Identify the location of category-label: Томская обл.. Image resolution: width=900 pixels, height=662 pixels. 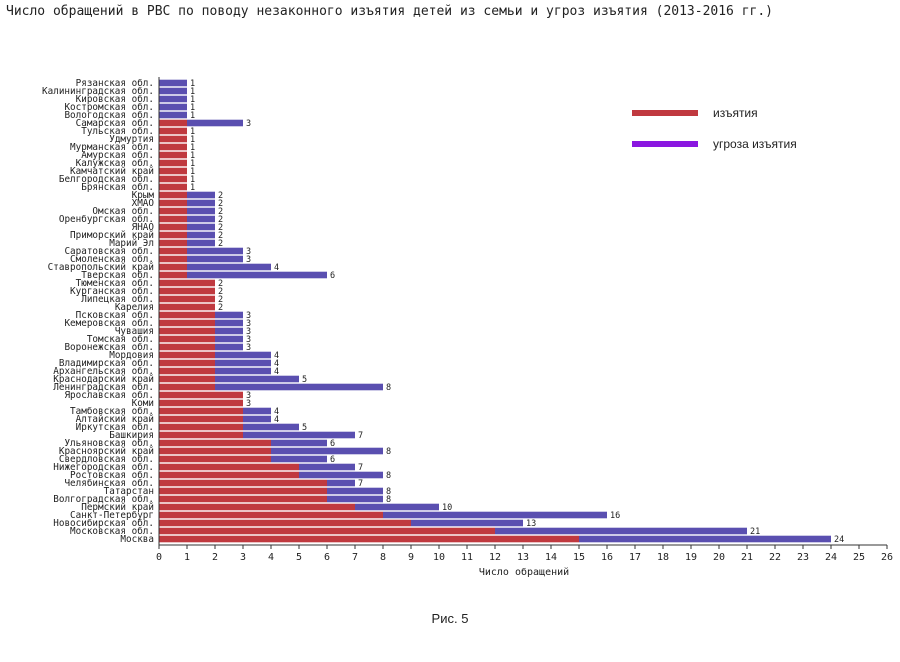
(120, 339).